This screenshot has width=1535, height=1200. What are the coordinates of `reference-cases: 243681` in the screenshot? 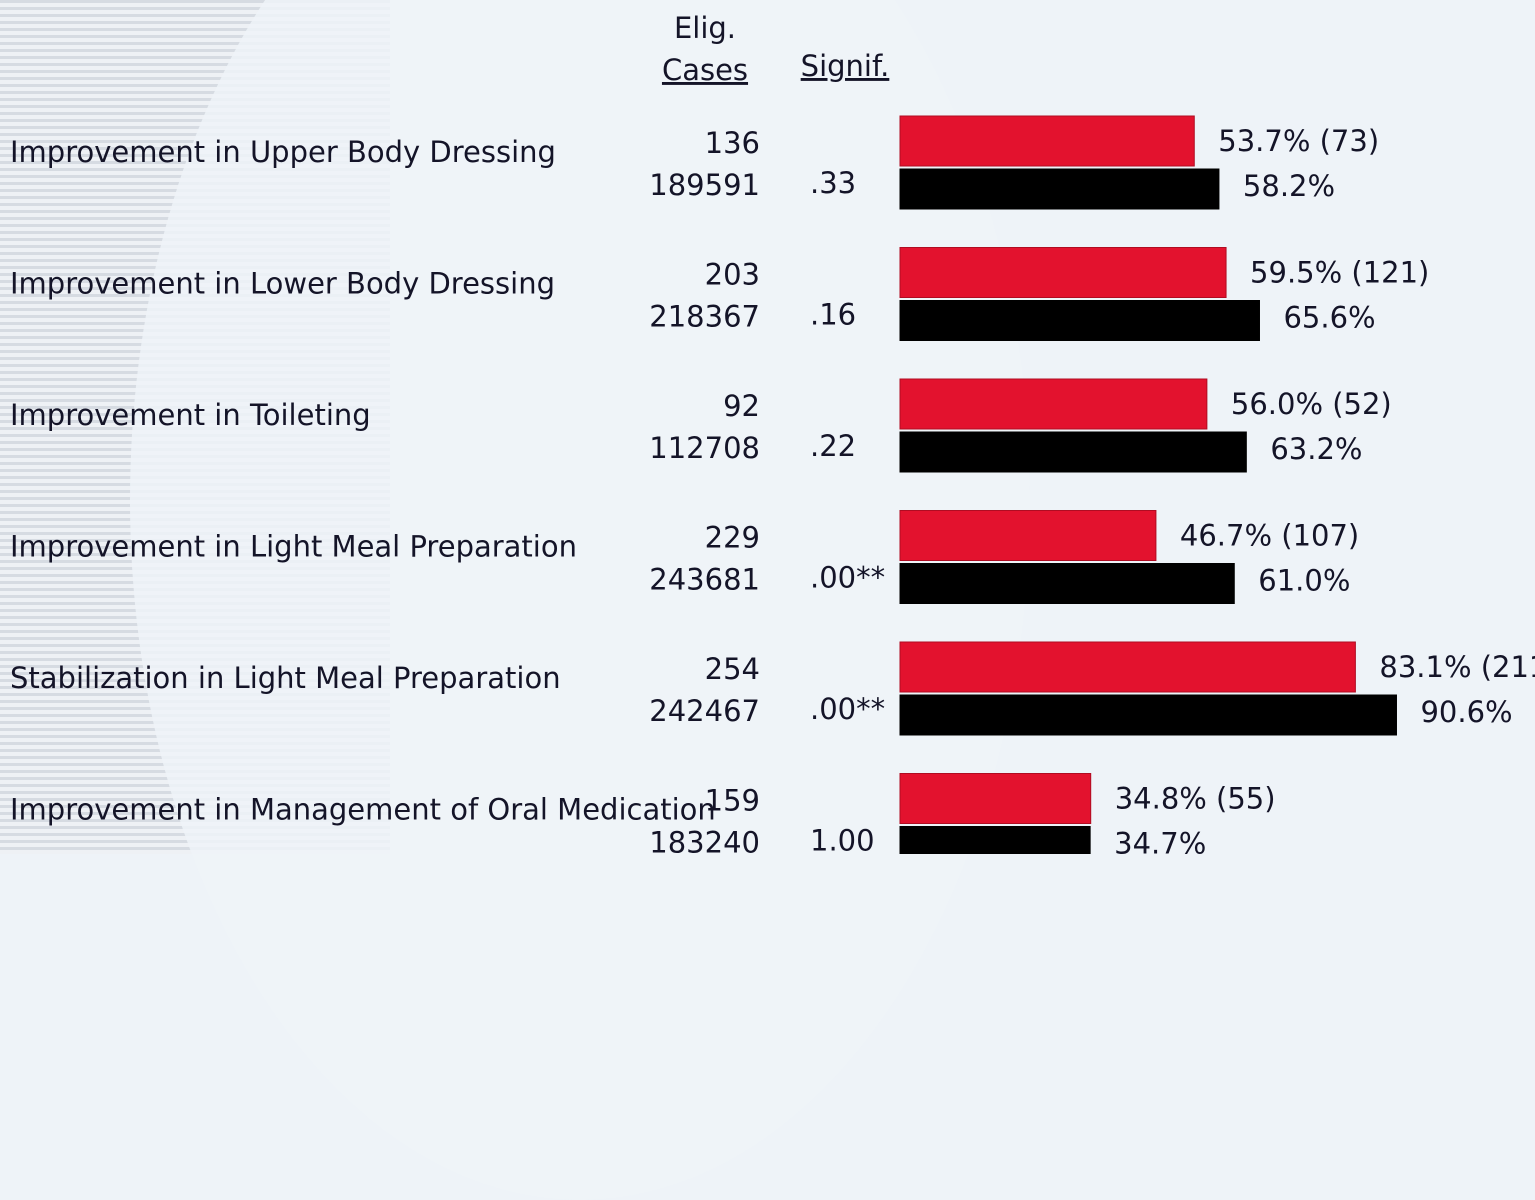 It's located at (704, 580).